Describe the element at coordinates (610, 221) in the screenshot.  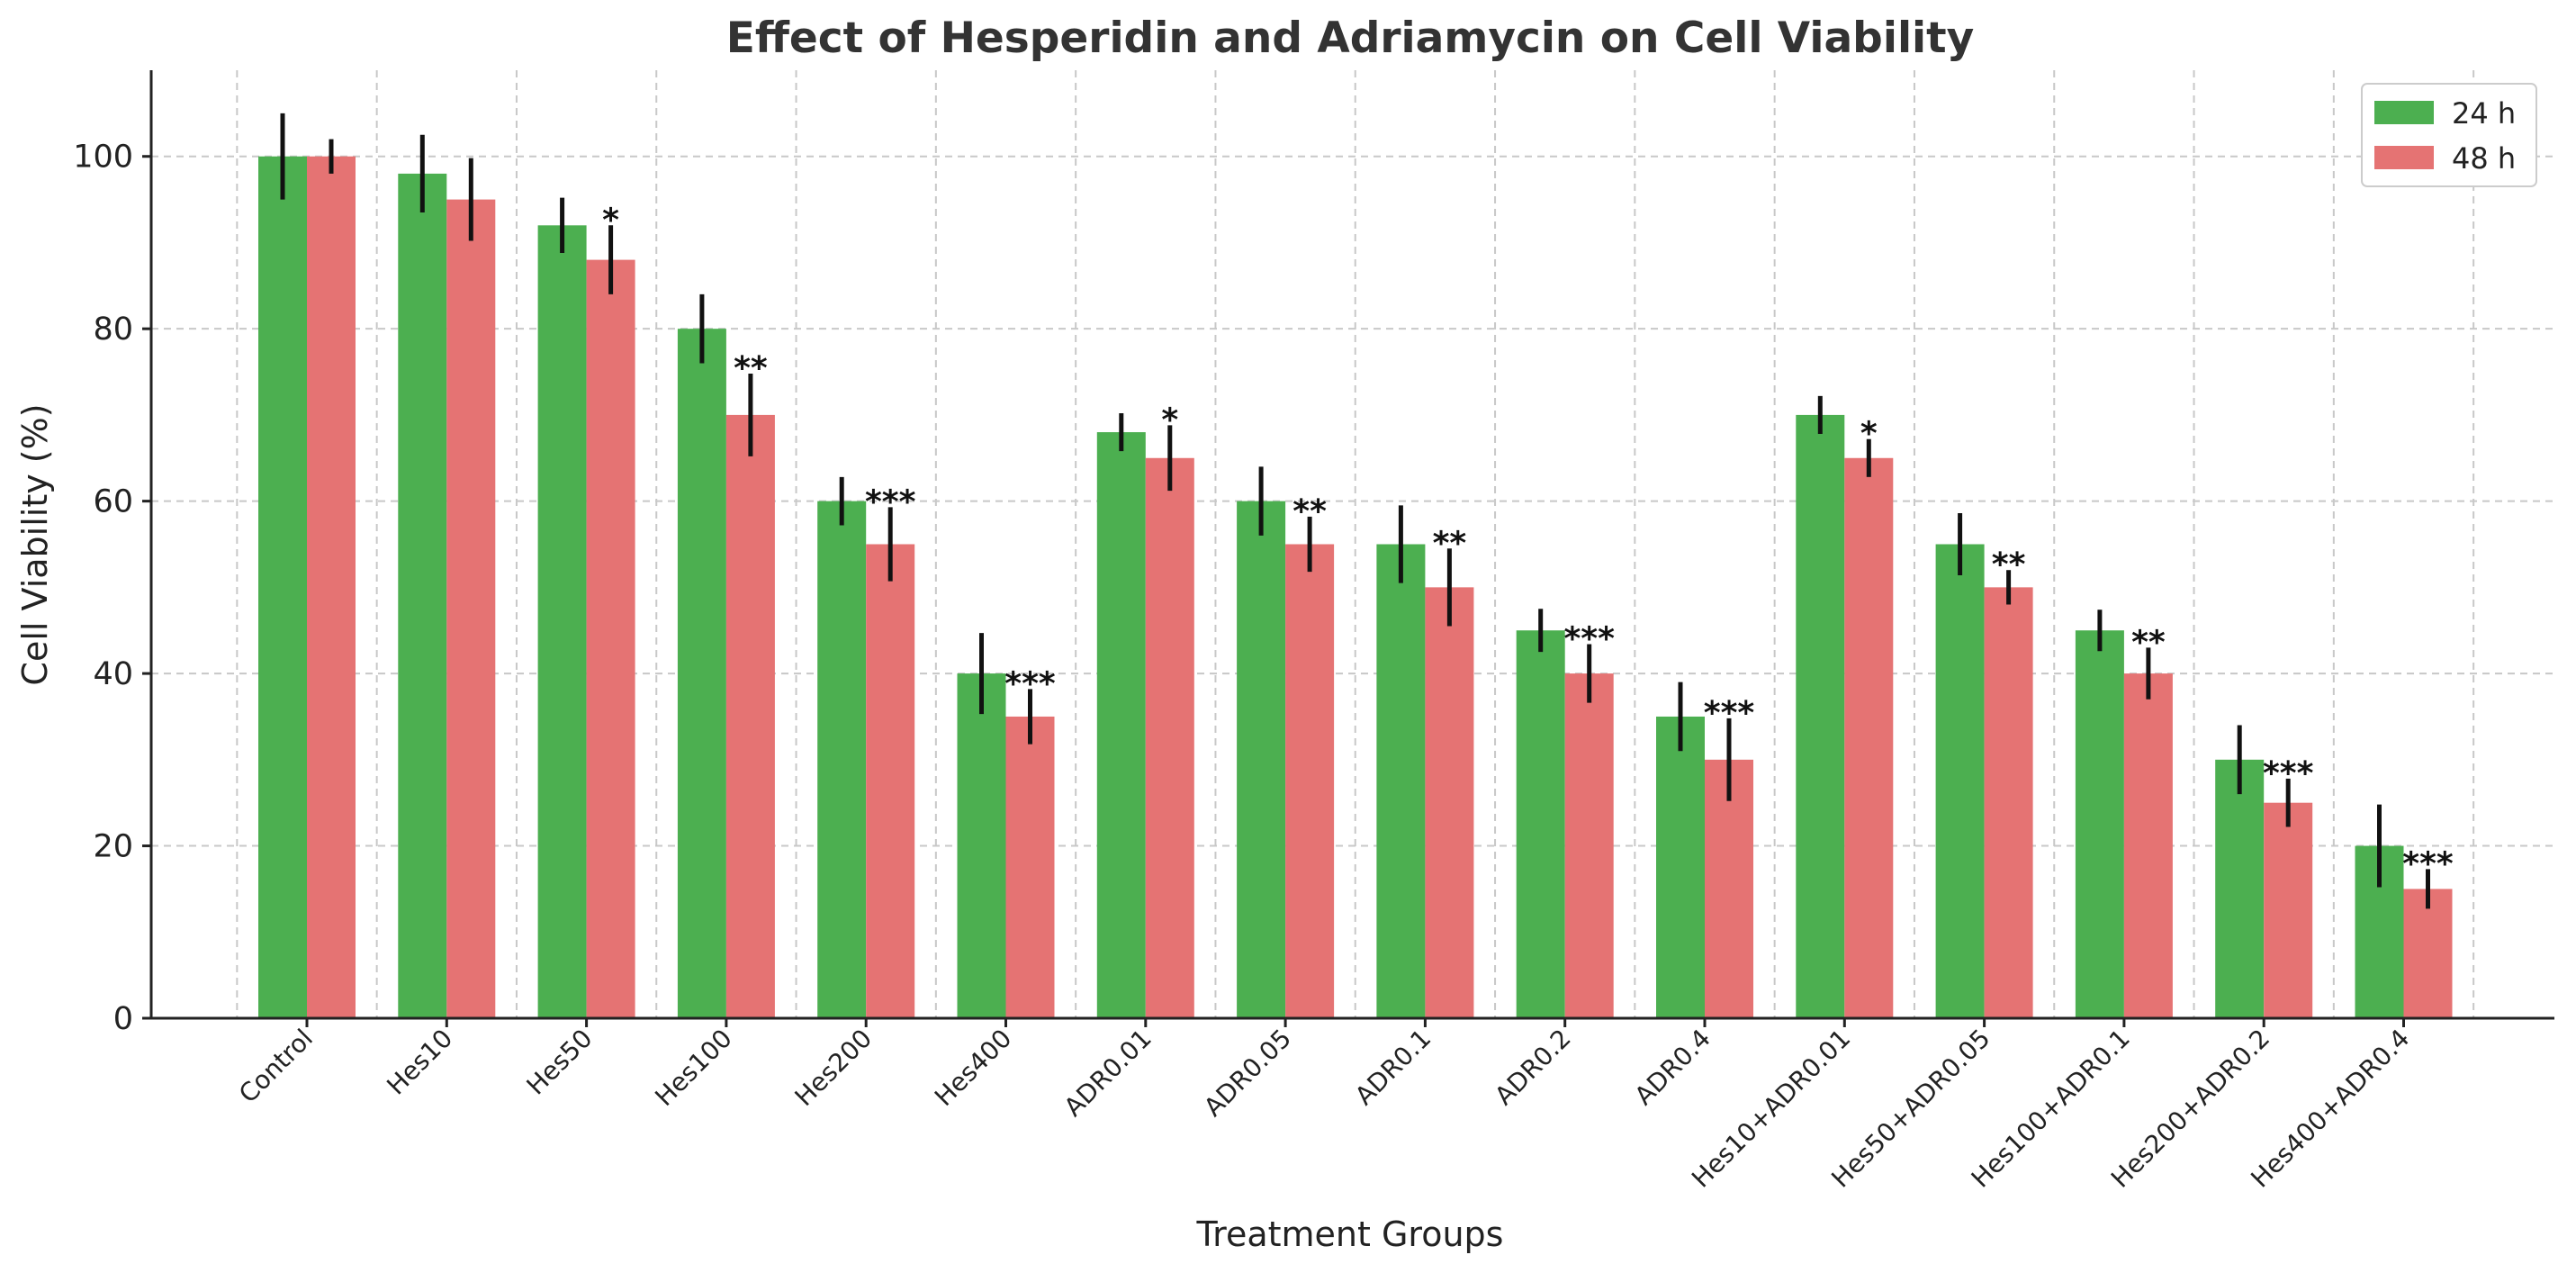
I see `significance-hes50: *` at that location.